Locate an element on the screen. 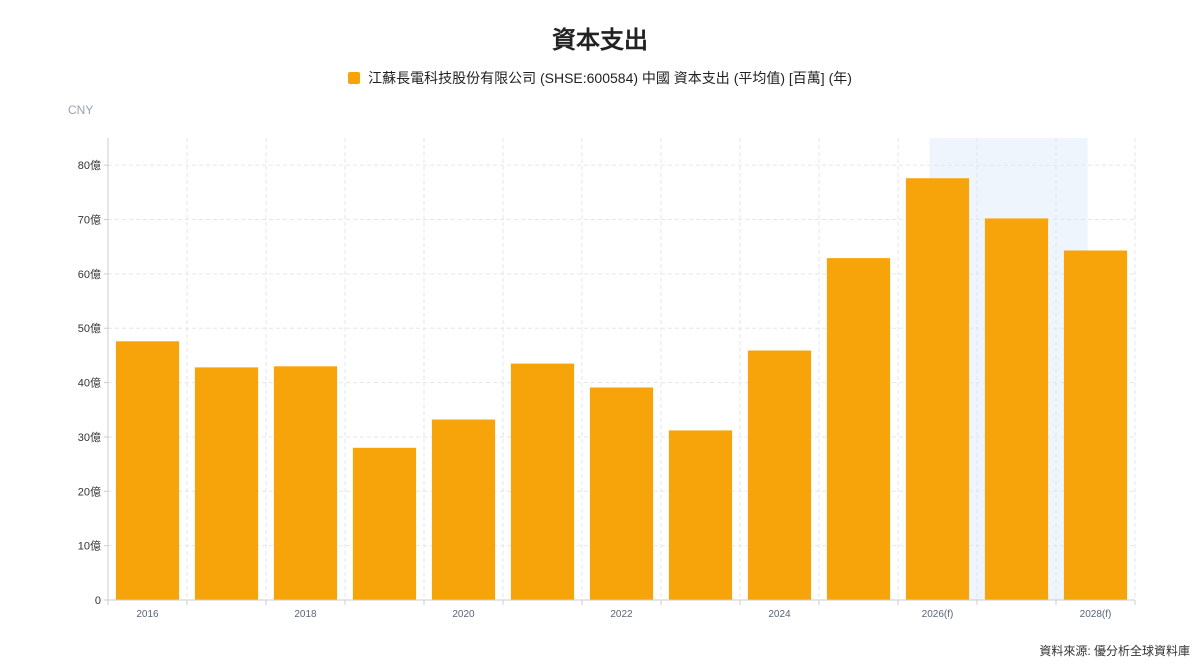  bar-2024 is located at coordinates (779, 475).